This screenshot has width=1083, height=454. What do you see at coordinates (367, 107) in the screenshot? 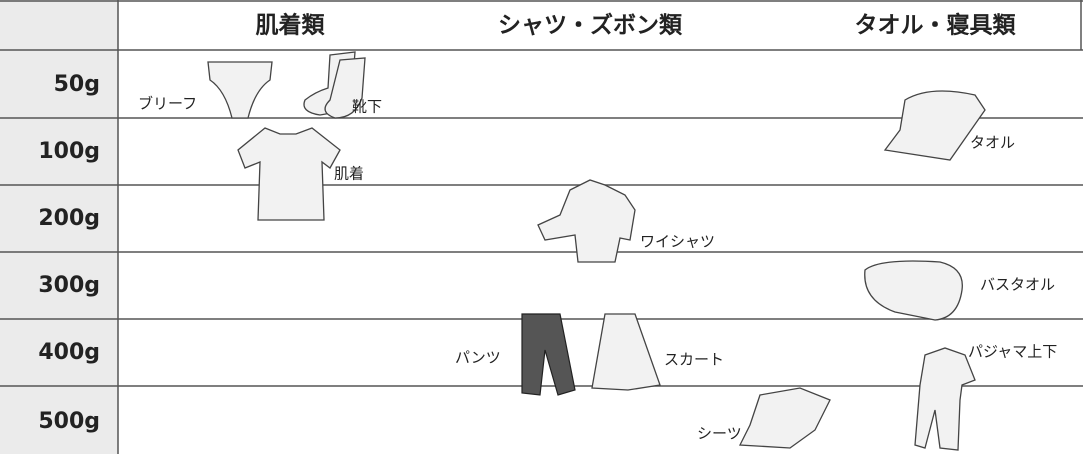
I see `item-label: 靴下` at bounding box center [367, 107].